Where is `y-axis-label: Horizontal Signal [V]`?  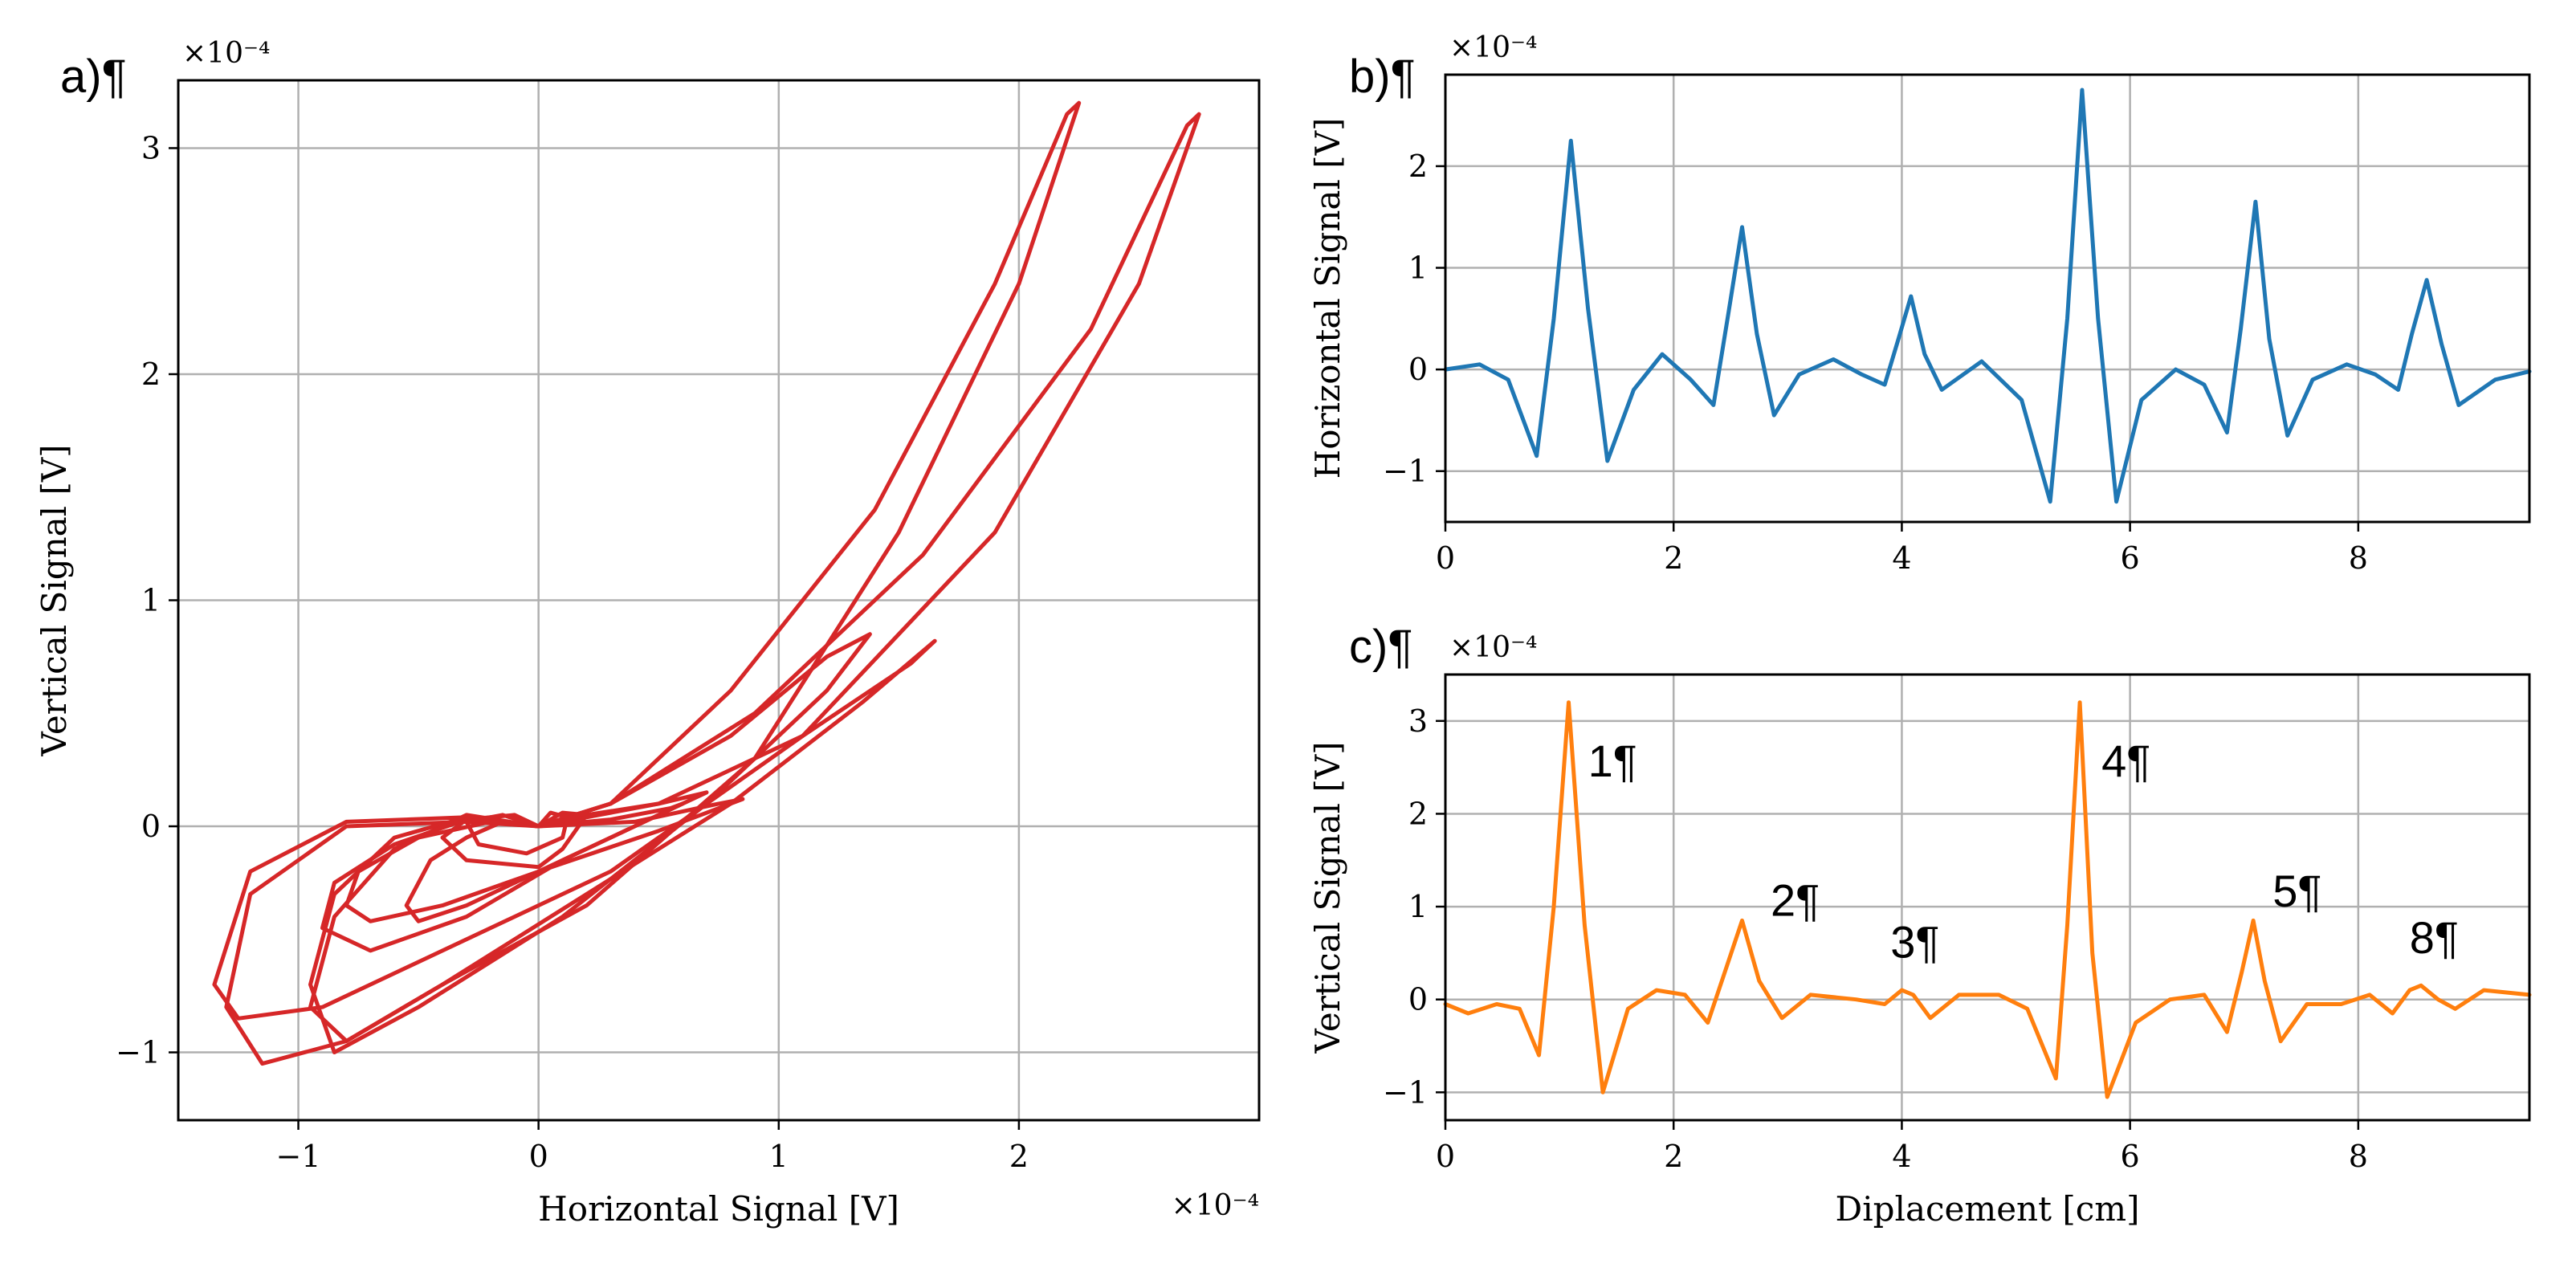
y-axis-label: Horizontal Signal [V] is located at coordinates (1327, 298).